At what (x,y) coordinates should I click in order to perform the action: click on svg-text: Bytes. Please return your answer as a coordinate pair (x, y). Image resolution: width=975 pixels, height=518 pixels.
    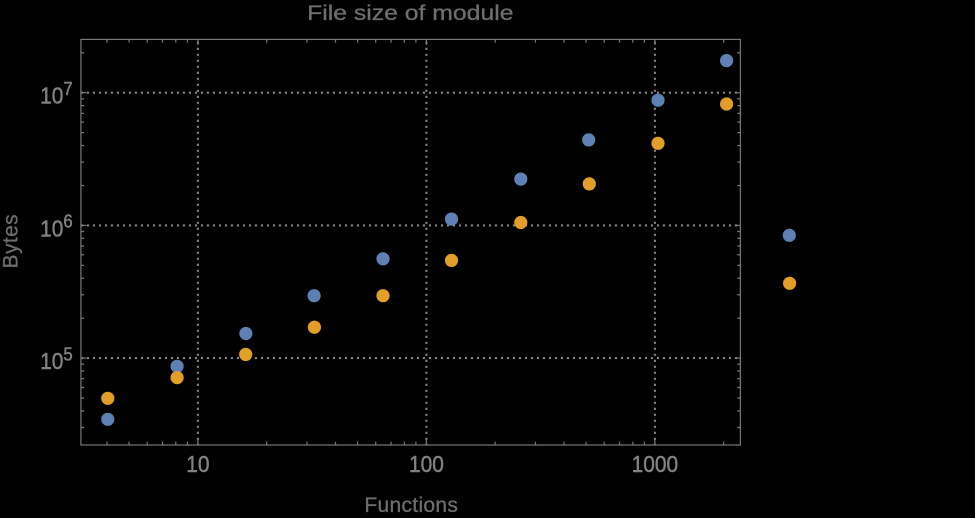
    Looking at the image, I should click on (11, 241).